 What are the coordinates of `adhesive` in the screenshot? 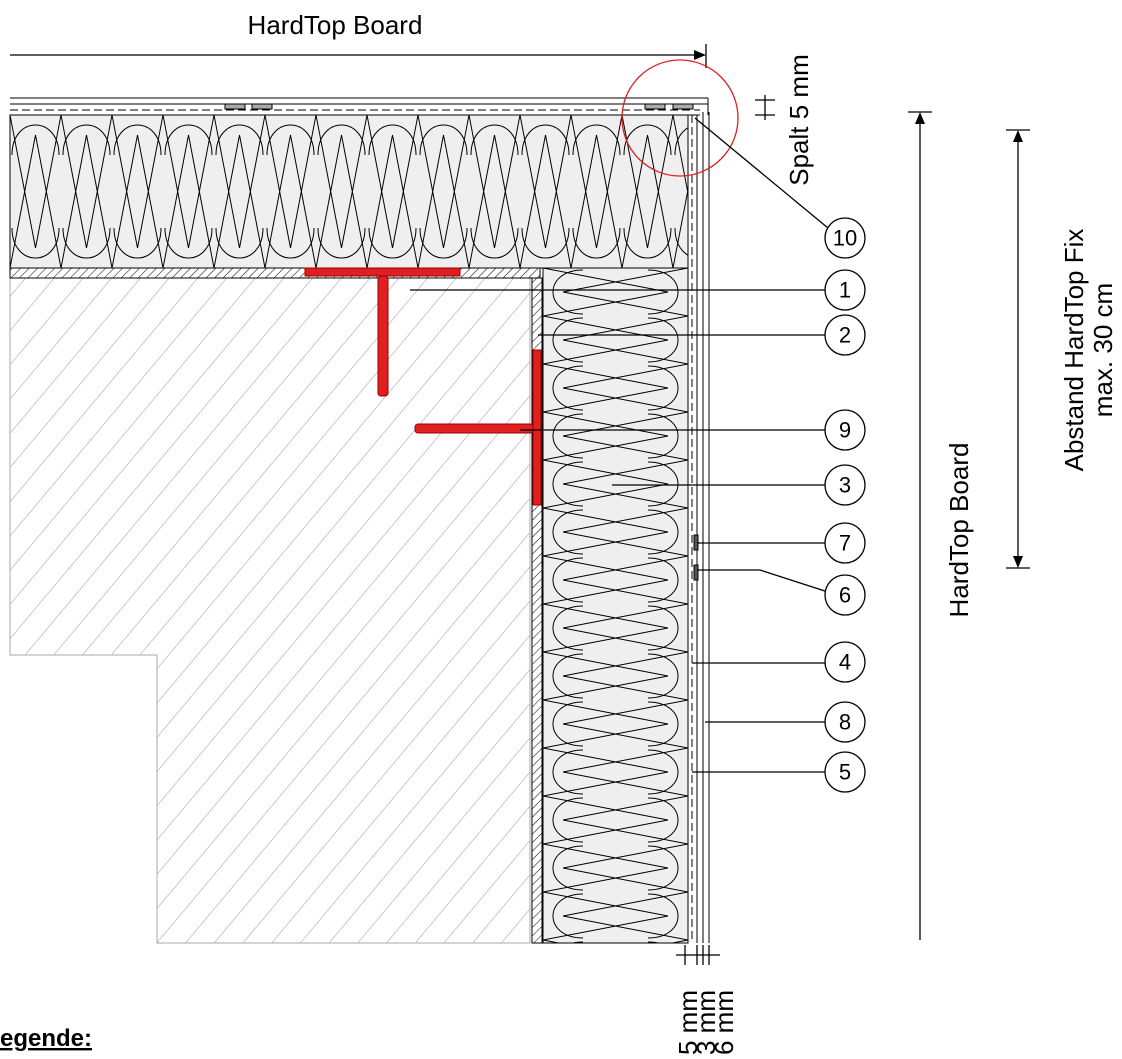 It's located at (537, 610).